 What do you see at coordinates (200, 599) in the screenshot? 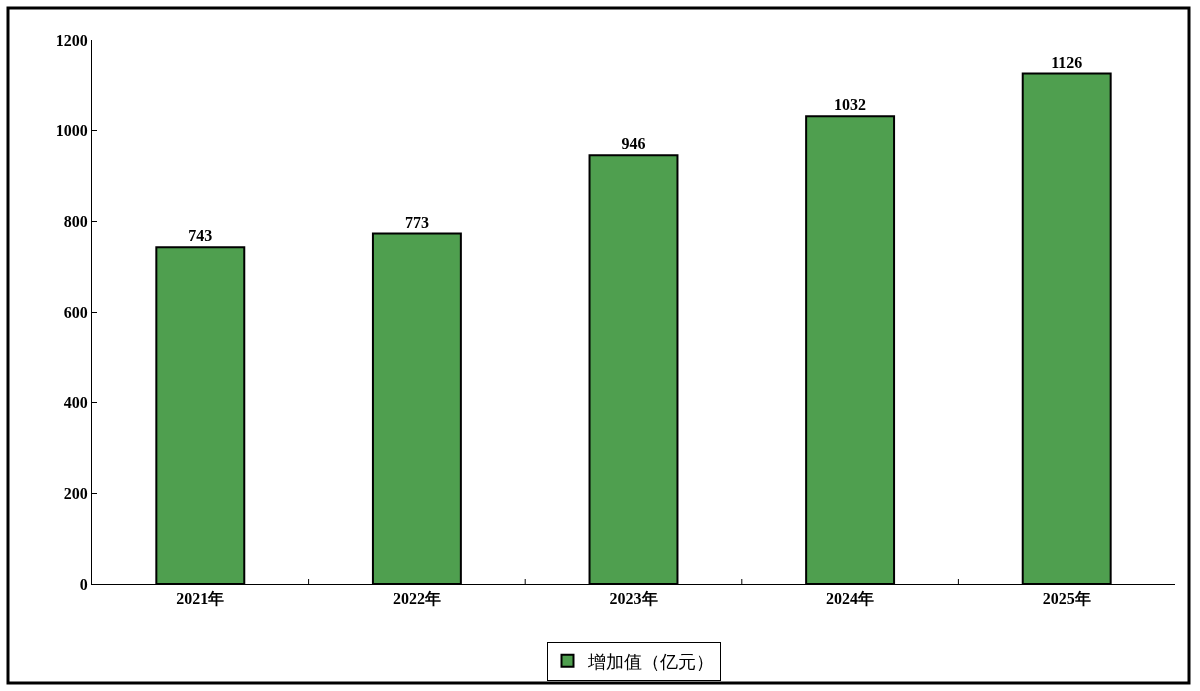
I see `x-tick-label: 2021年` at bounding box center [200, 599].